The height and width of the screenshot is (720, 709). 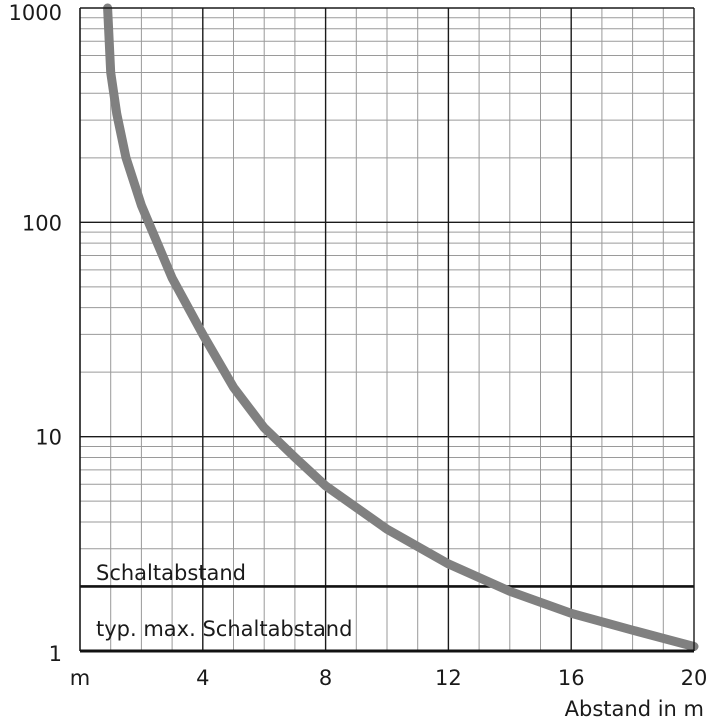 What do you see at coordinates (325, 678) in the screenshot?
I see `x-tick-label: 8` at bounding box center [325, 678].